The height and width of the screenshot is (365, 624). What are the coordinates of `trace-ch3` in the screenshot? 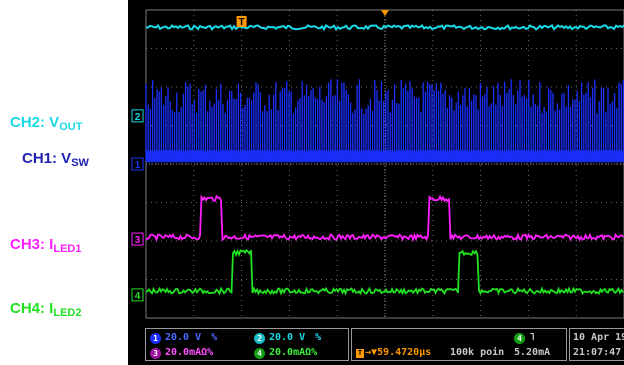 It's located at (384, 218).